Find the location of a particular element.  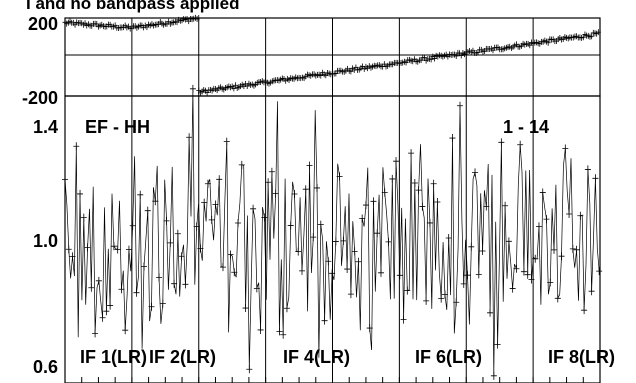

phase-ytick-top: 200 is located at coordinates (43, 24).